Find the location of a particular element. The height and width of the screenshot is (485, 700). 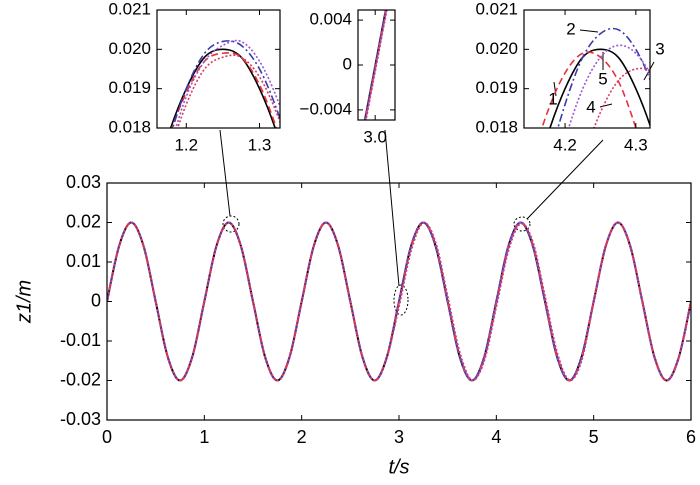

x-tick-label: 6 is located at coordinates (691, 437).